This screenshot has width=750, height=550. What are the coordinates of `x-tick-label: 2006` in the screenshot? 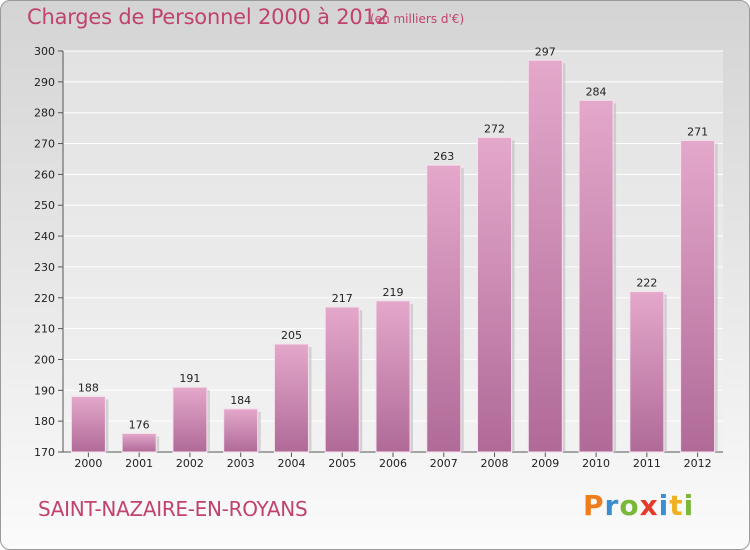 It's located at (393, 463).